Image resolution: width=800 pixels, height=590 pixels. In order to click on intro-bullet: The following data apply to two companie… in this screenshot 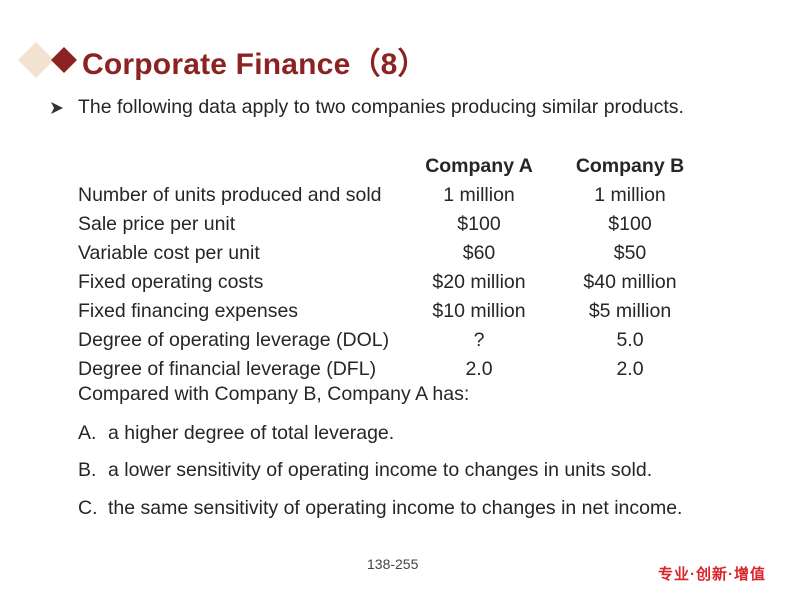, I will do `click(367, 107)`.